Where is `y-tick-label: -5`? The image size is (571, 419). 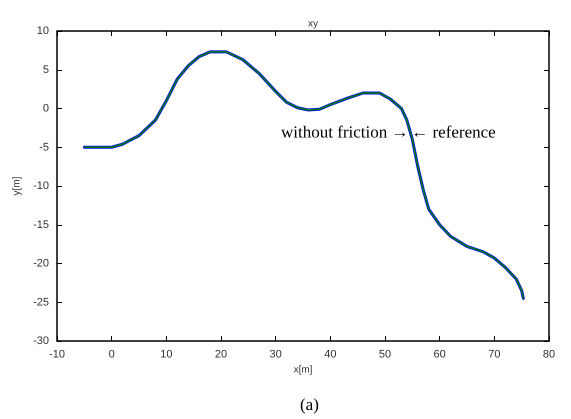 y-tick-label: -5 is located at coordinates (44, 147).